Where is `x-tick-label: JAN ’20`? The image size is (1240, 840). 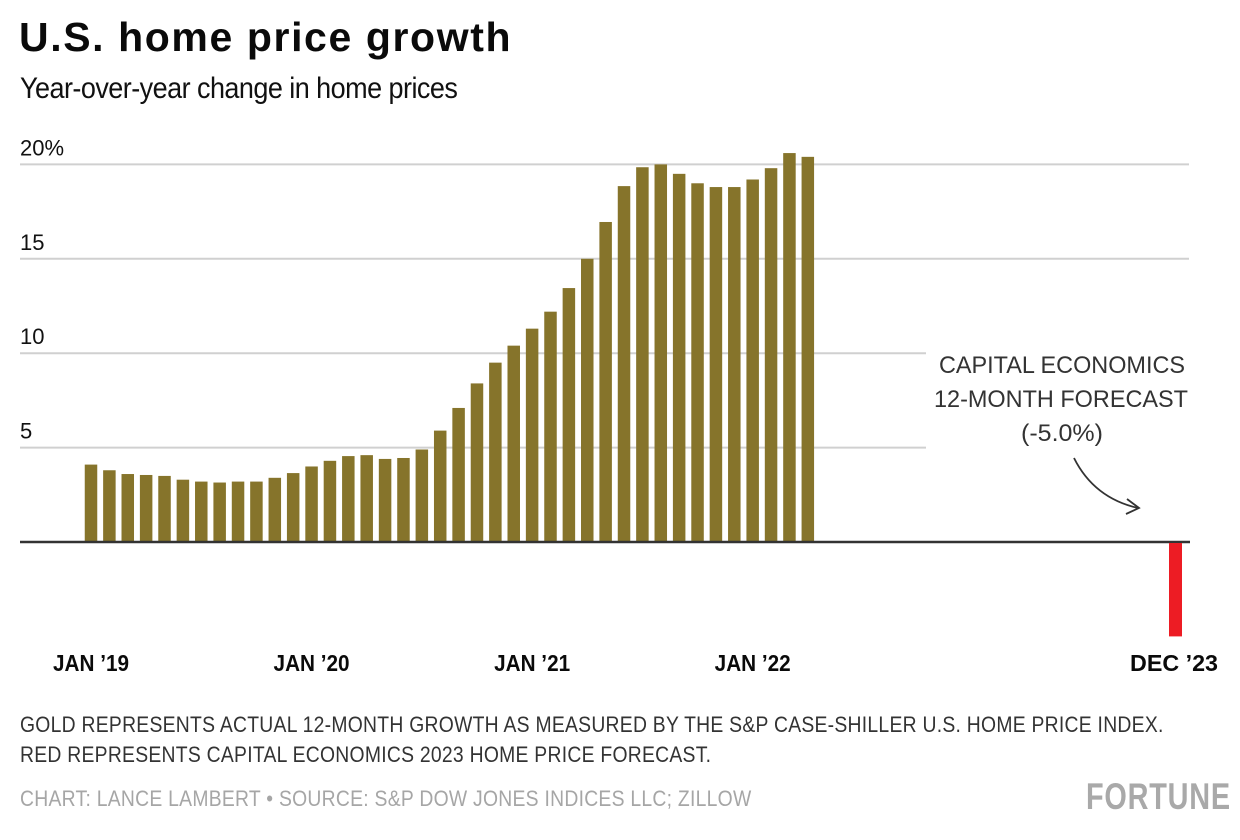 x-tick-label: JAN ’20 is located at coordinates (312, 663).